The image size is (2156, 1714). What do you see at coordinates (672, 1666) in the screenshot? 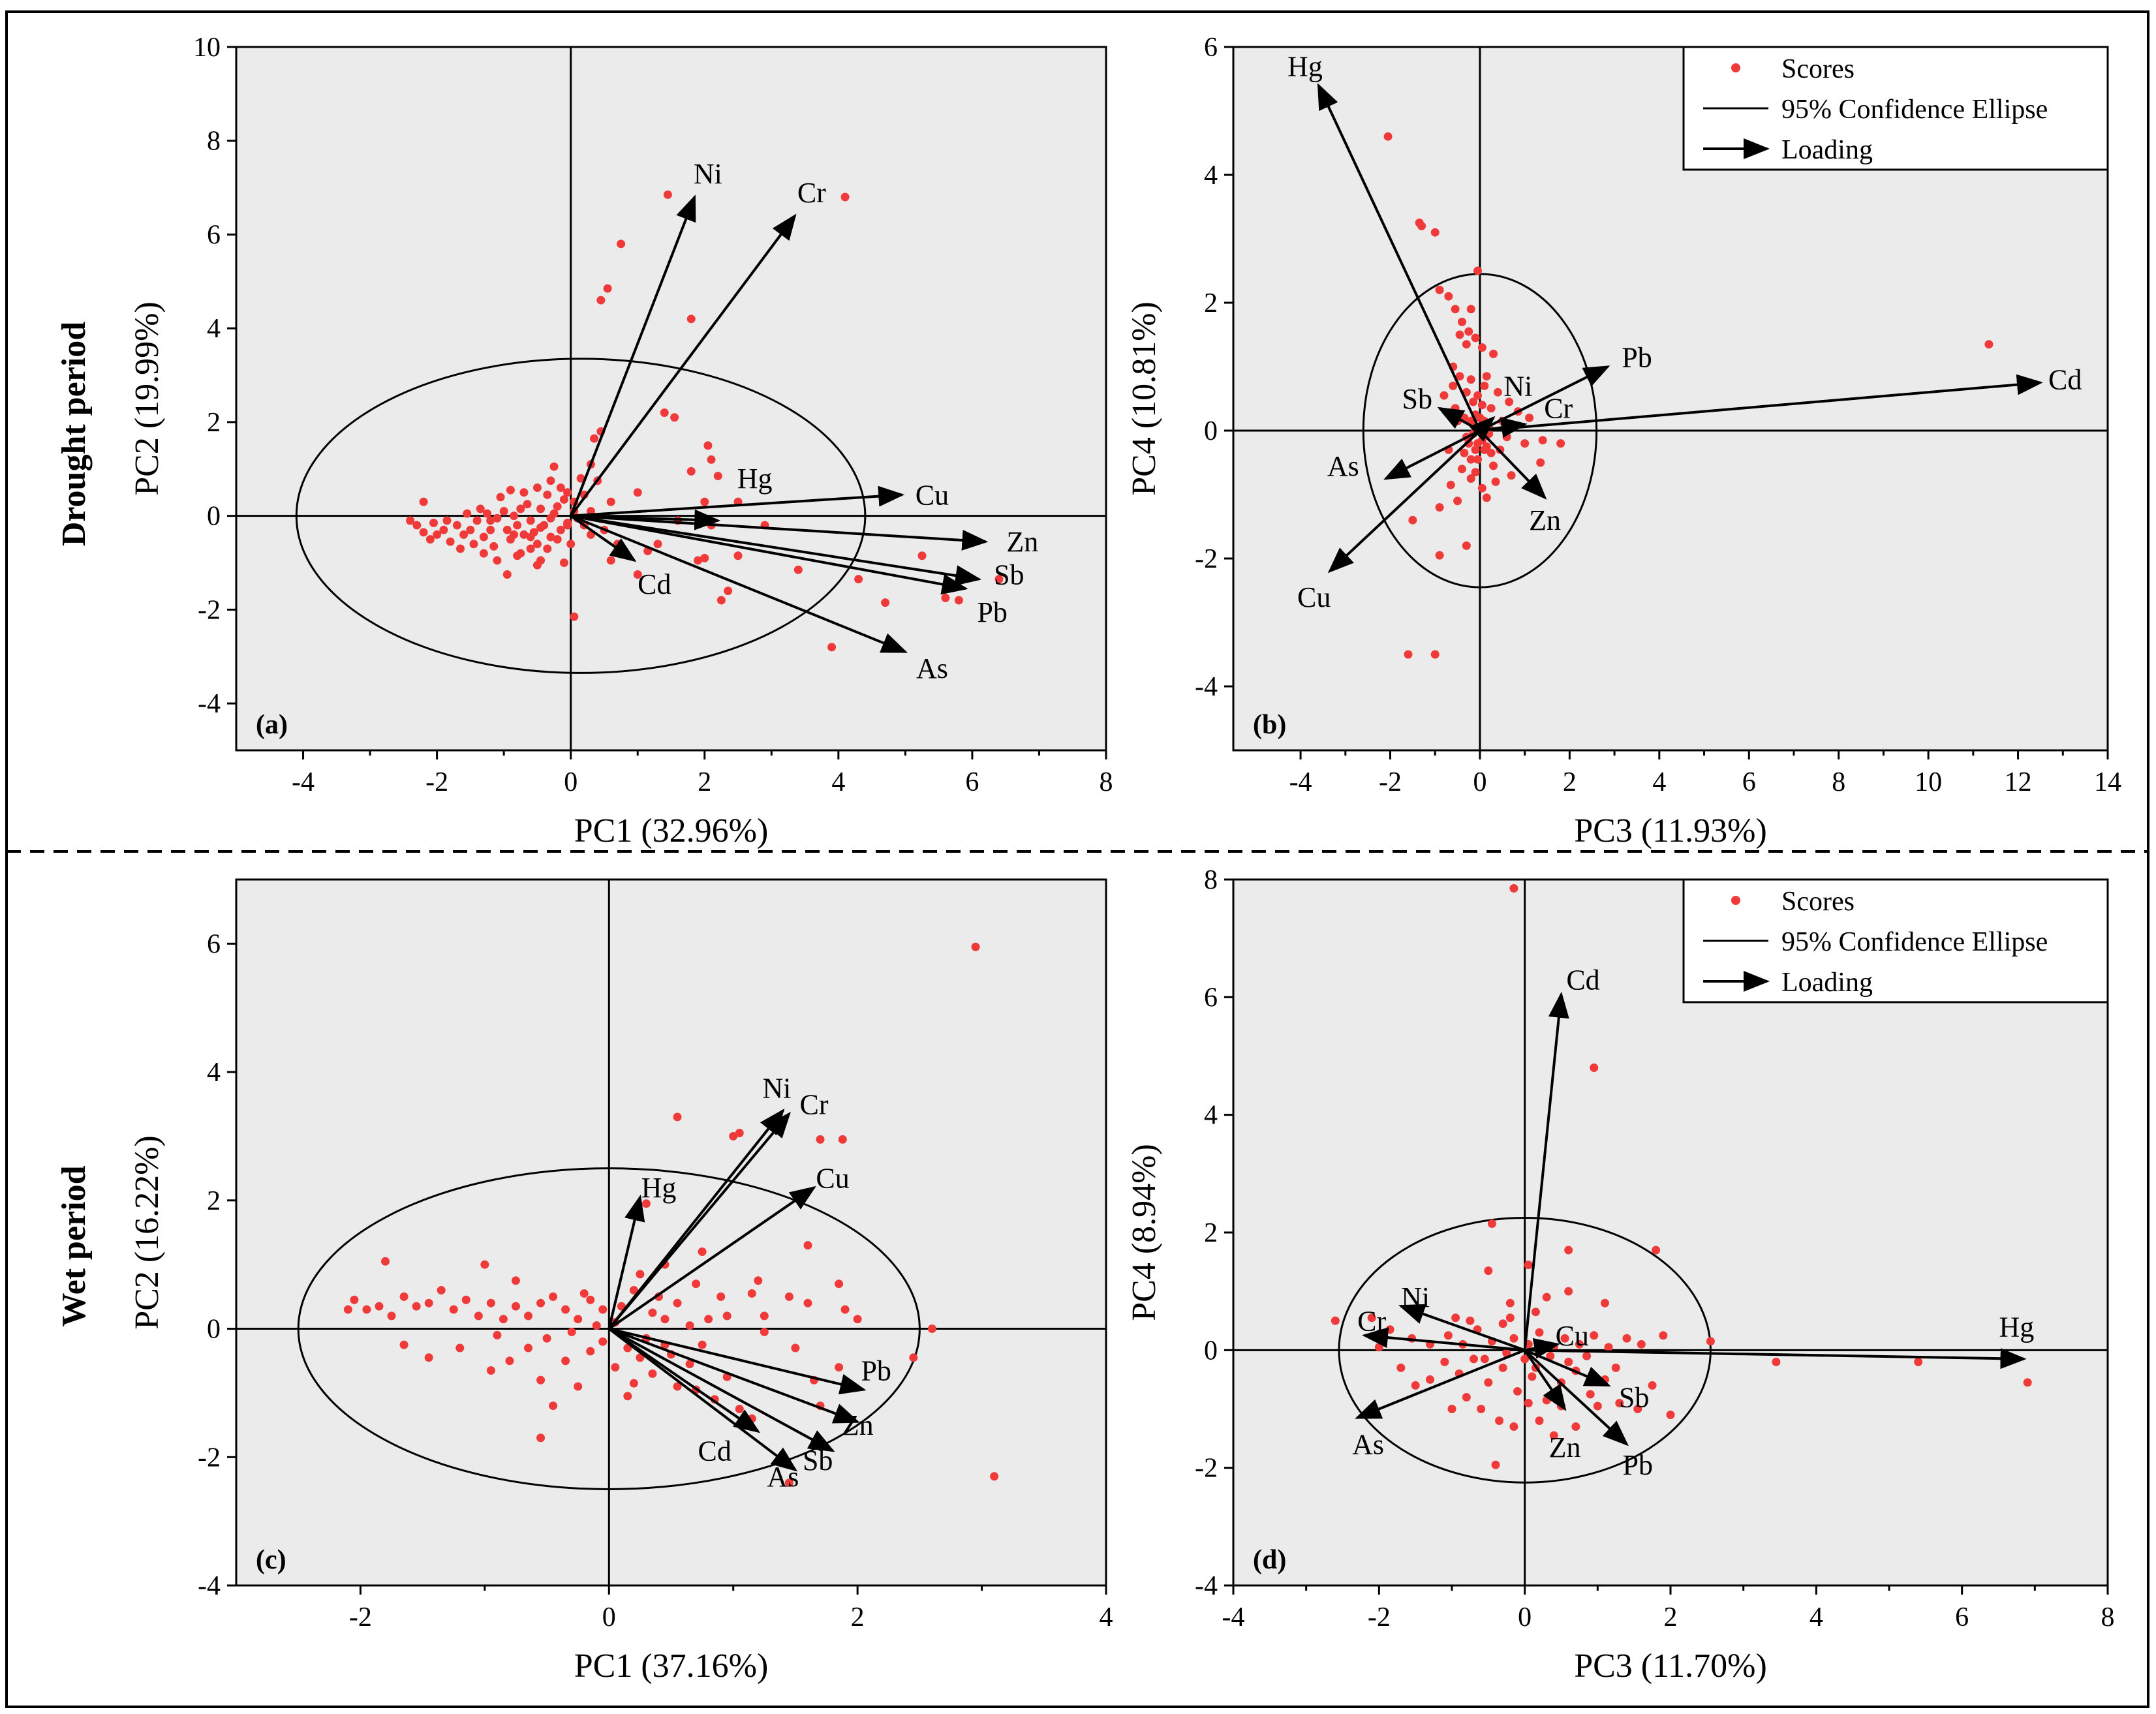
I see `x-axis-label: PC1 (37.16%)` at bounding box center [672, 1666].